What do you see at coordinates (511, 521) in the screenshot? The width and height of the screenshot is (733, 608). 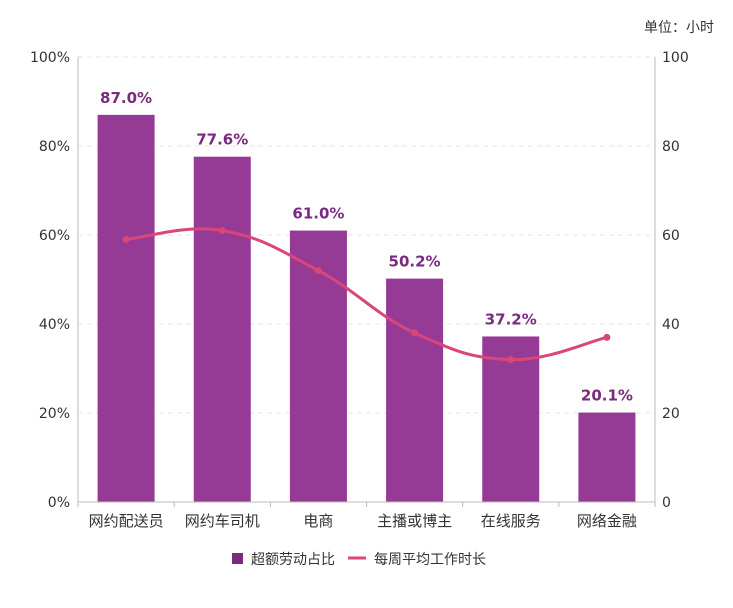 I see `x-category-label: 在线服务` at bounding box center [511, 521].